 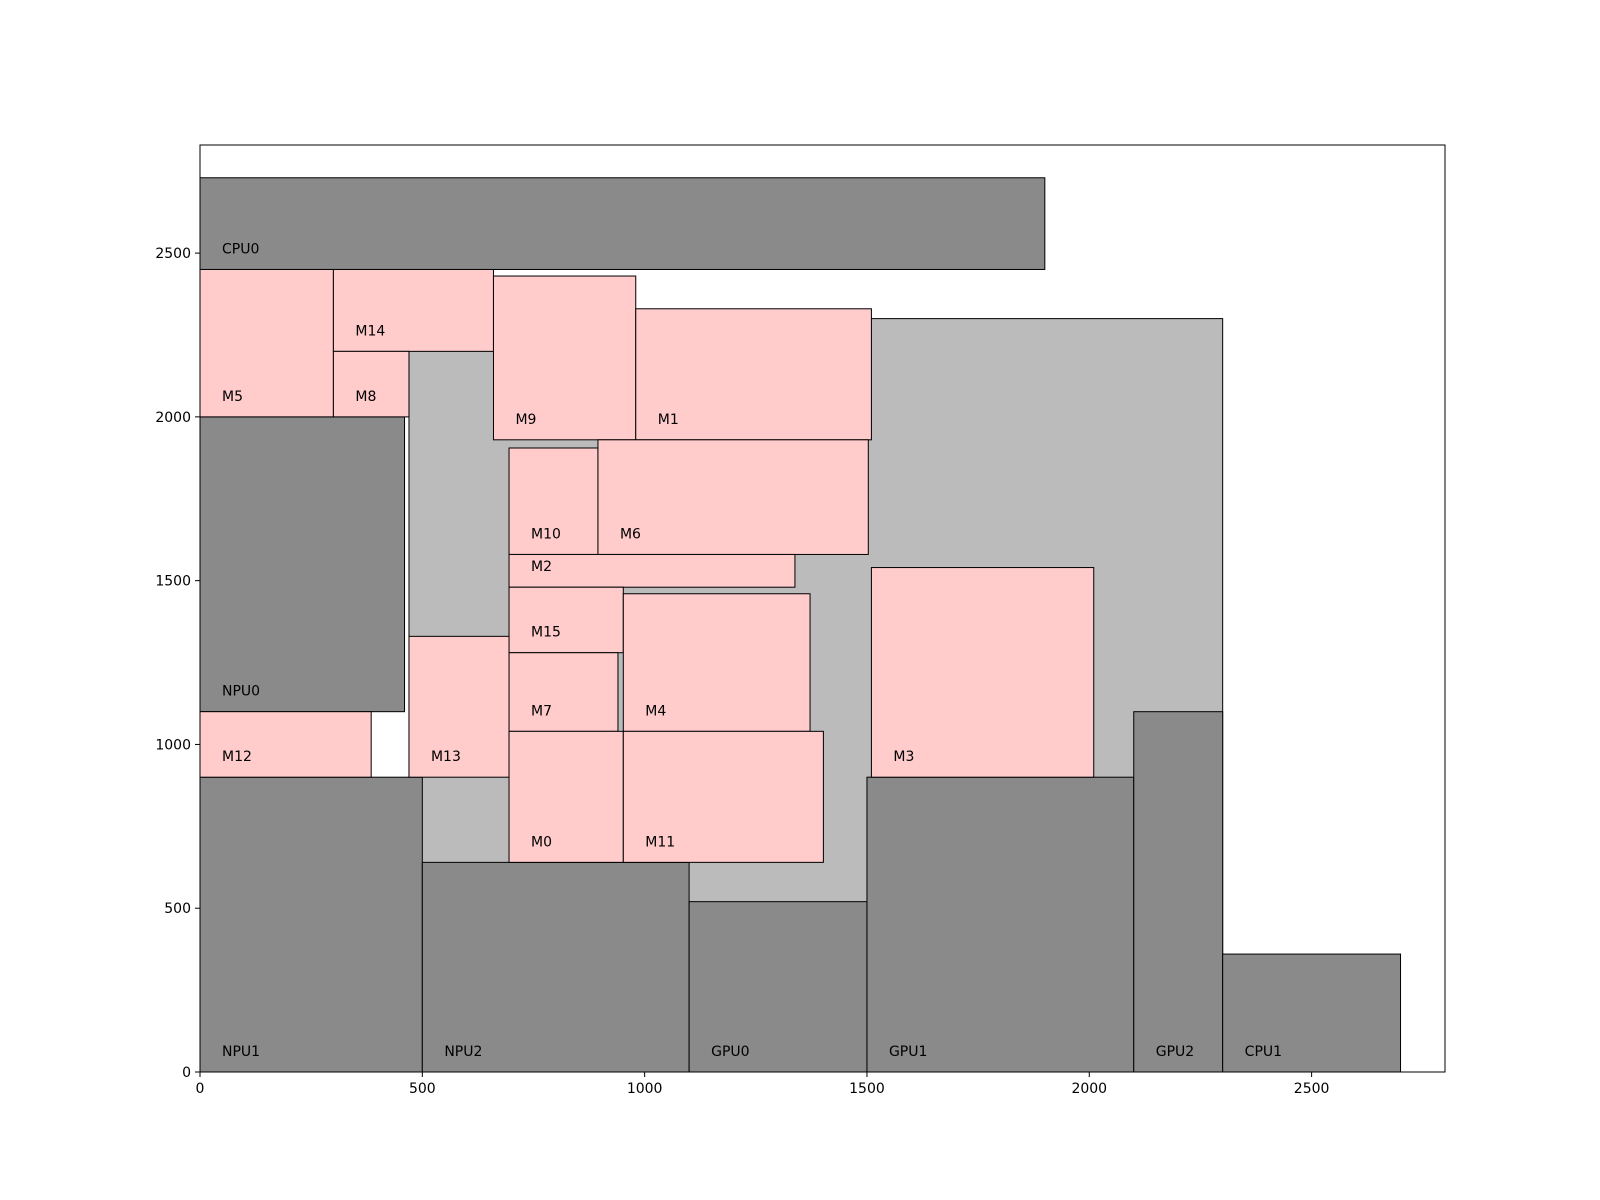 What do you see at coordinates (173, 254) in the screenshot?
I see `y-tick-label: 2500` at bounding box center [173, 254].